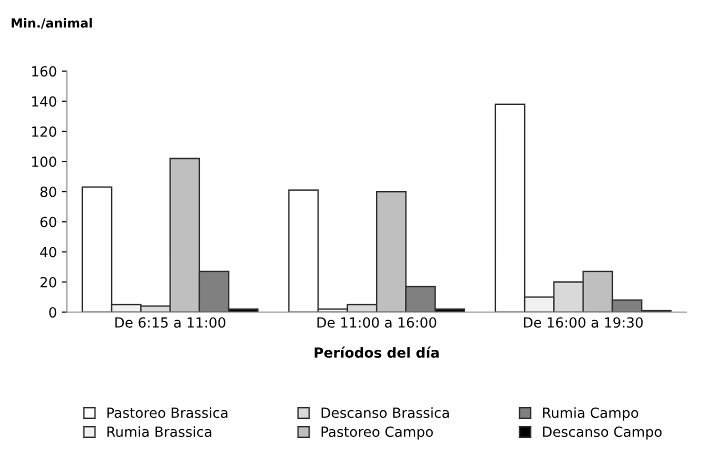  I want to click on legend-label: Descanso Campo, so click(602, 433).